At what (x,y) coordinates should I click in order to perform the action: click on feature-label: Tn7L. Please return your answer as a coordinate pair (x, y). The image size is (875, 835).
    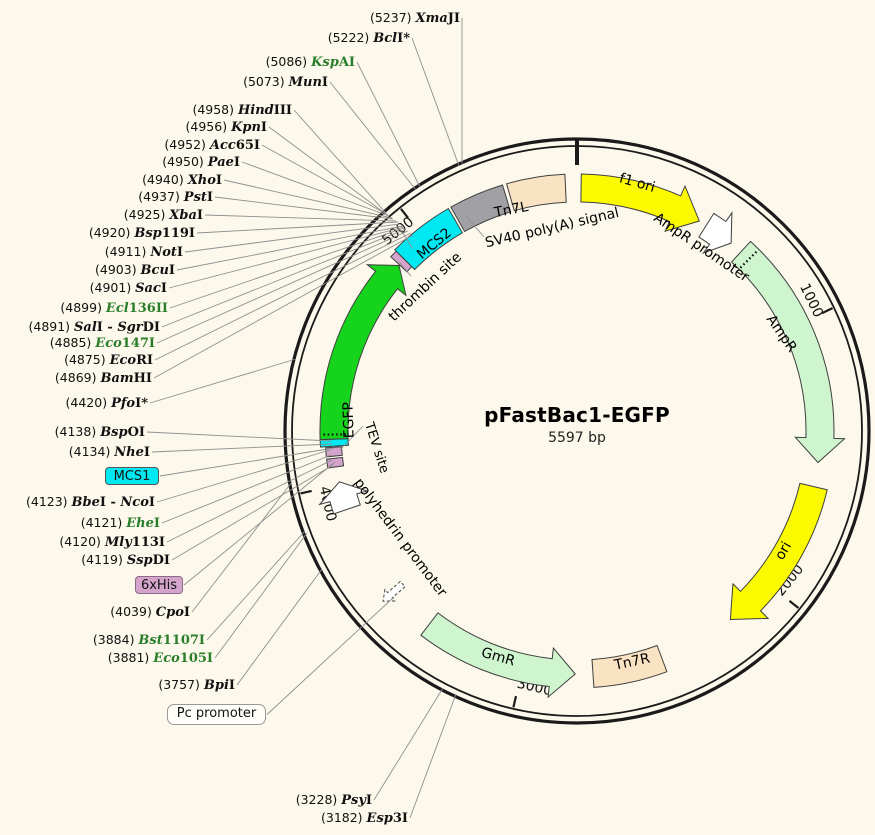
    Looking at the image, I should click on (511, 210).